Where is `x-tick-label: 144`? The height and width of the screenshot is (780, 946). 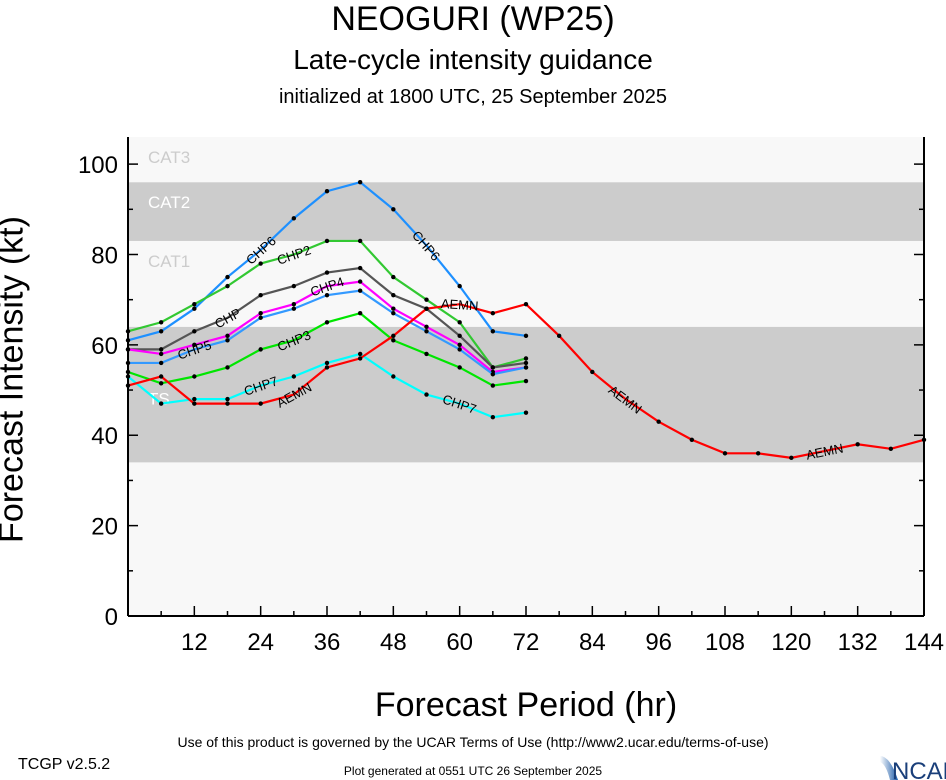
x-tick-label: 144 is located at coordinates (924, 642).